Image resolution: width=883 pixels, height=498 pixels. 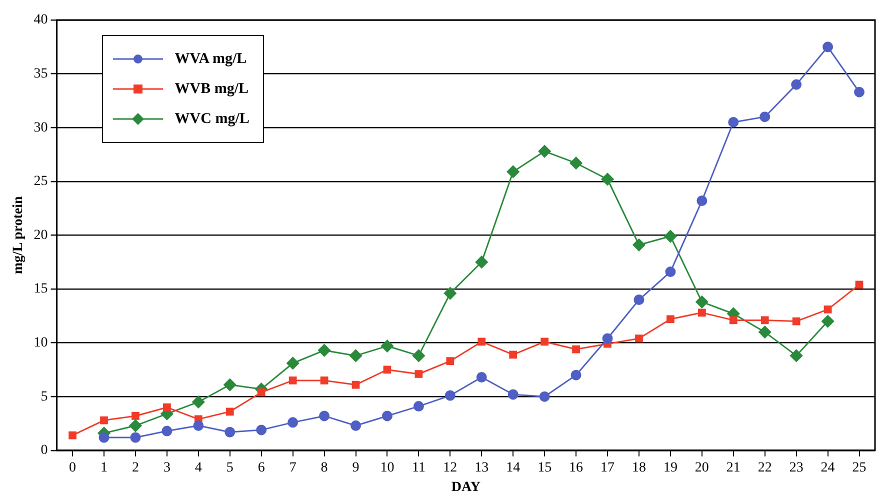 I want to click on x-tick-label: 4, so click(x=198, y=468).